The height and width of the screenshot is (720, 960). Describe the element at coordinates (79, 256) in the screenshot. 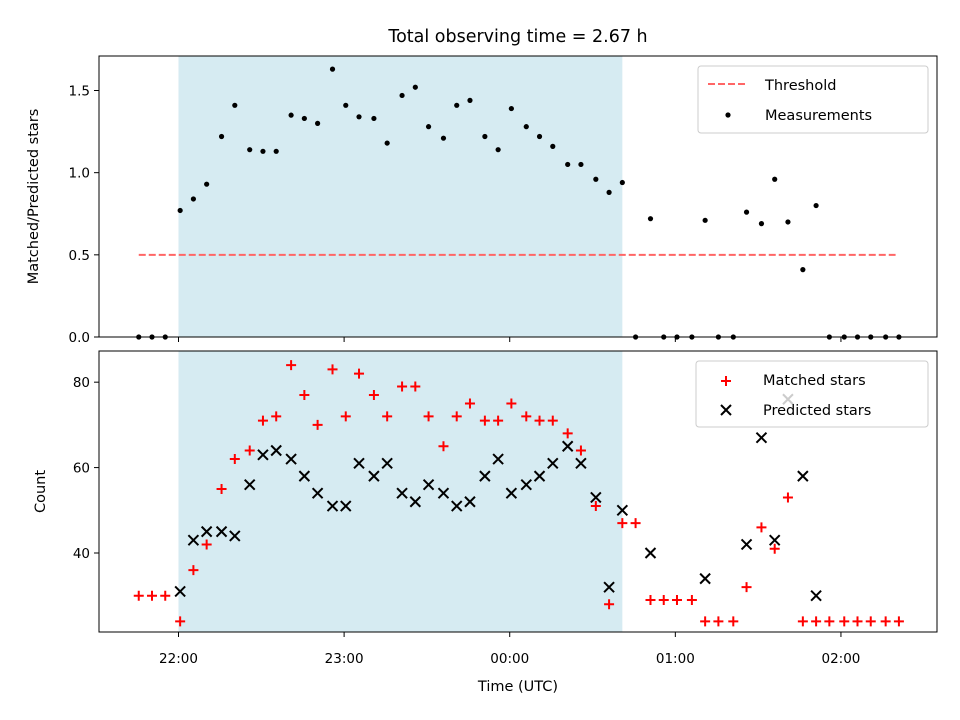

I see `y-tick-label: 0.5` at that location.